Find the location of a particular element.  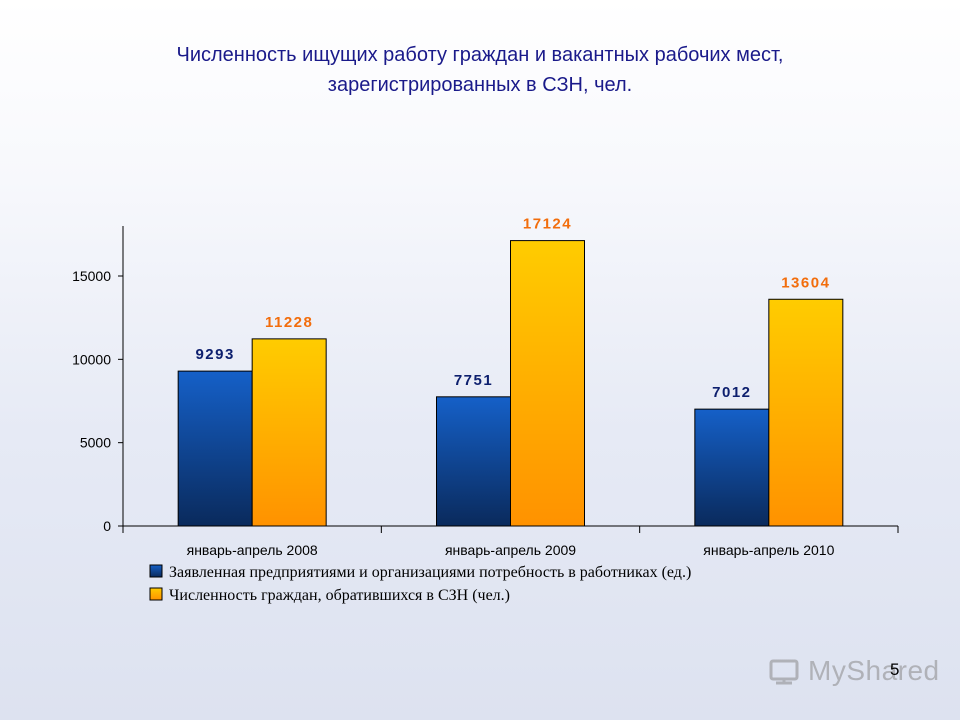

x-tick-label: январь-апрель 2008 is located at coordinates (252, 550).